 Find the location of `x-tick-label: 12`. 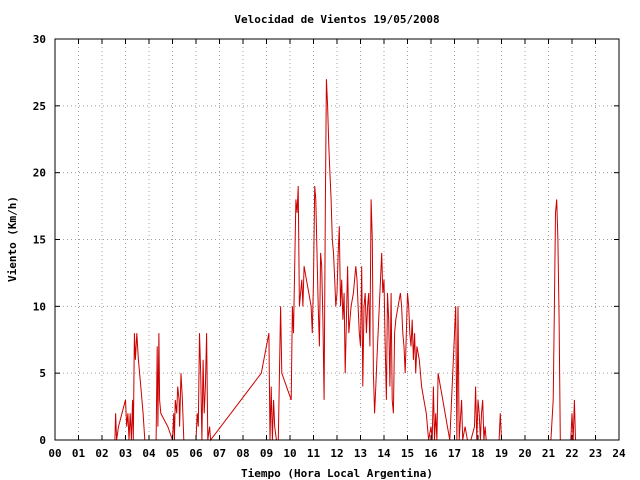

x-tick-label: 12 is located at coordinates (336, 453).